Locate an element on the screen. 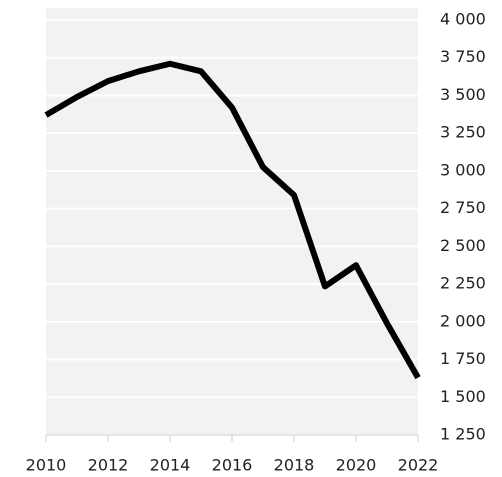 The image size is (502, 477). y-tick-label: 2 750 is located at coordinates (463, 207).